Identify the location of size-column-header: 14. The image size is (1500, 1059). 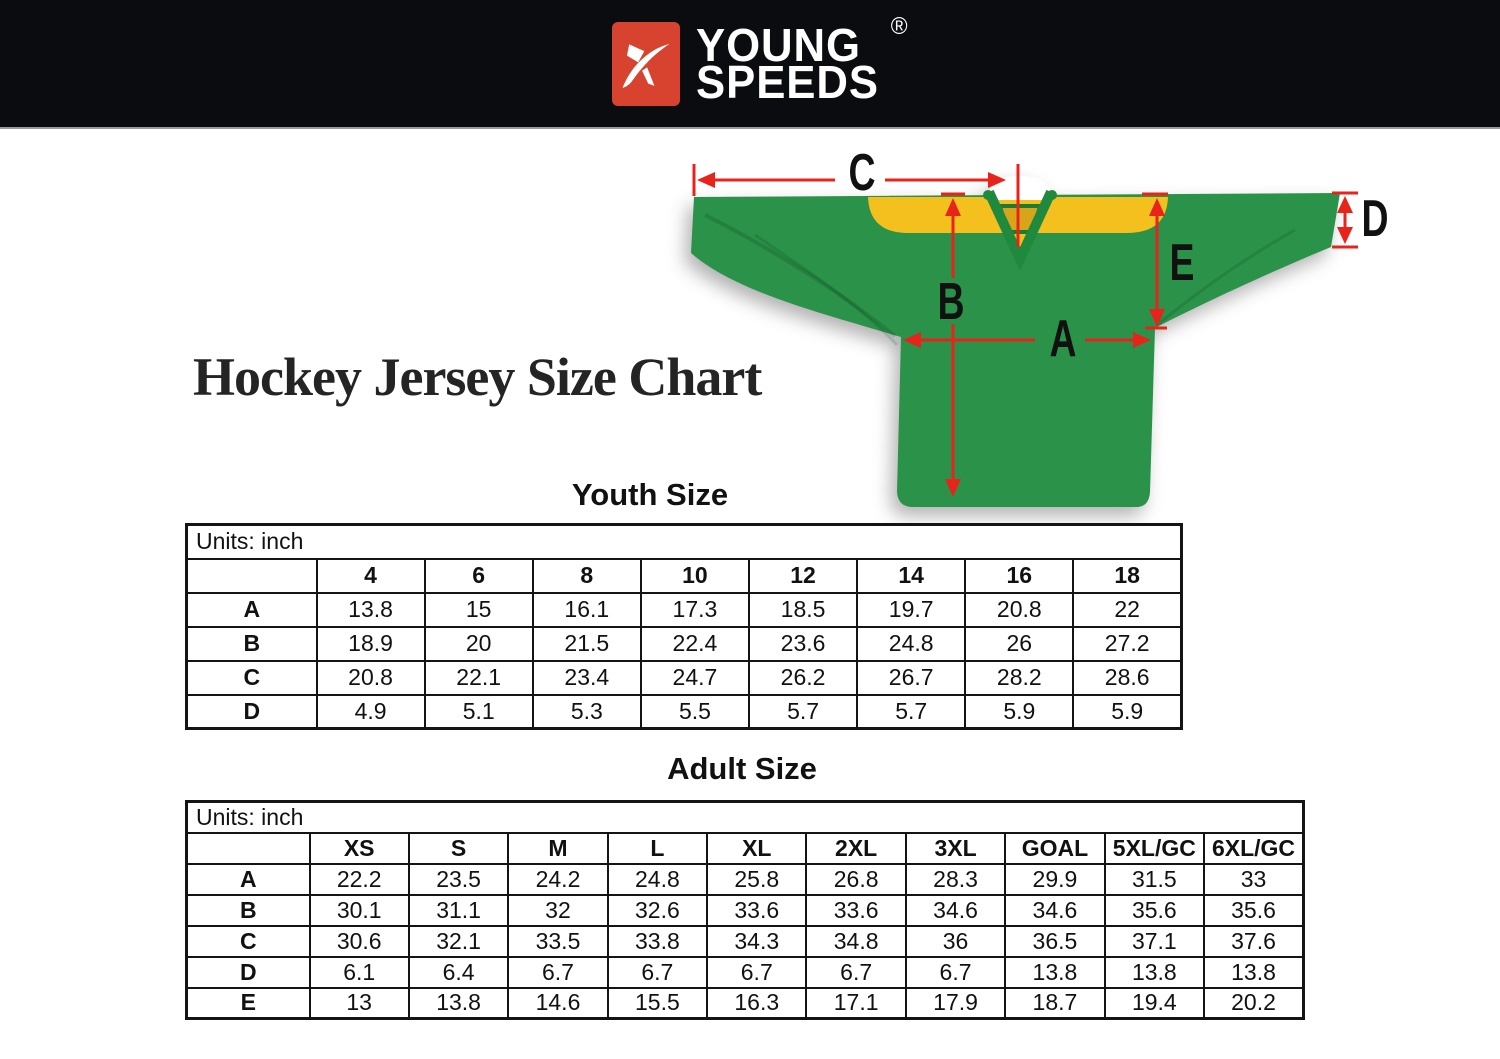
(911, 575).